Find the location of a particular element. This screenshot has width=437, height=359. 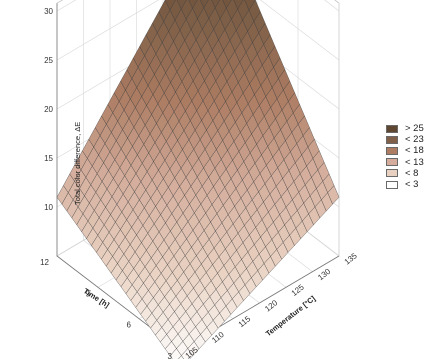

x-tick-label: 9 is located at coordinates (88, 293).